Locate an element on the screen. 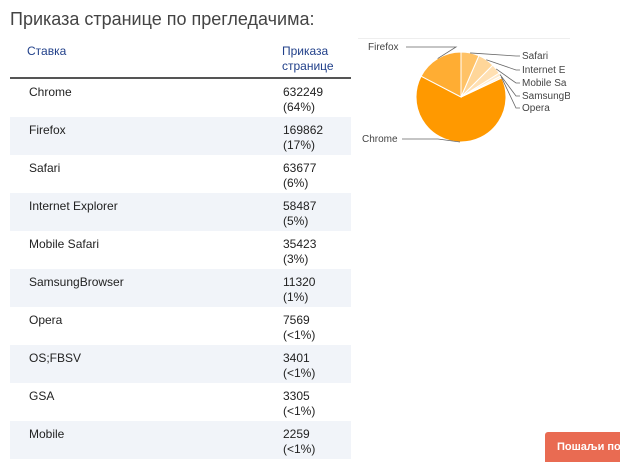 The image size is (620, 462). row-value: 63677 (6%) is located at coordinates (299, 176).